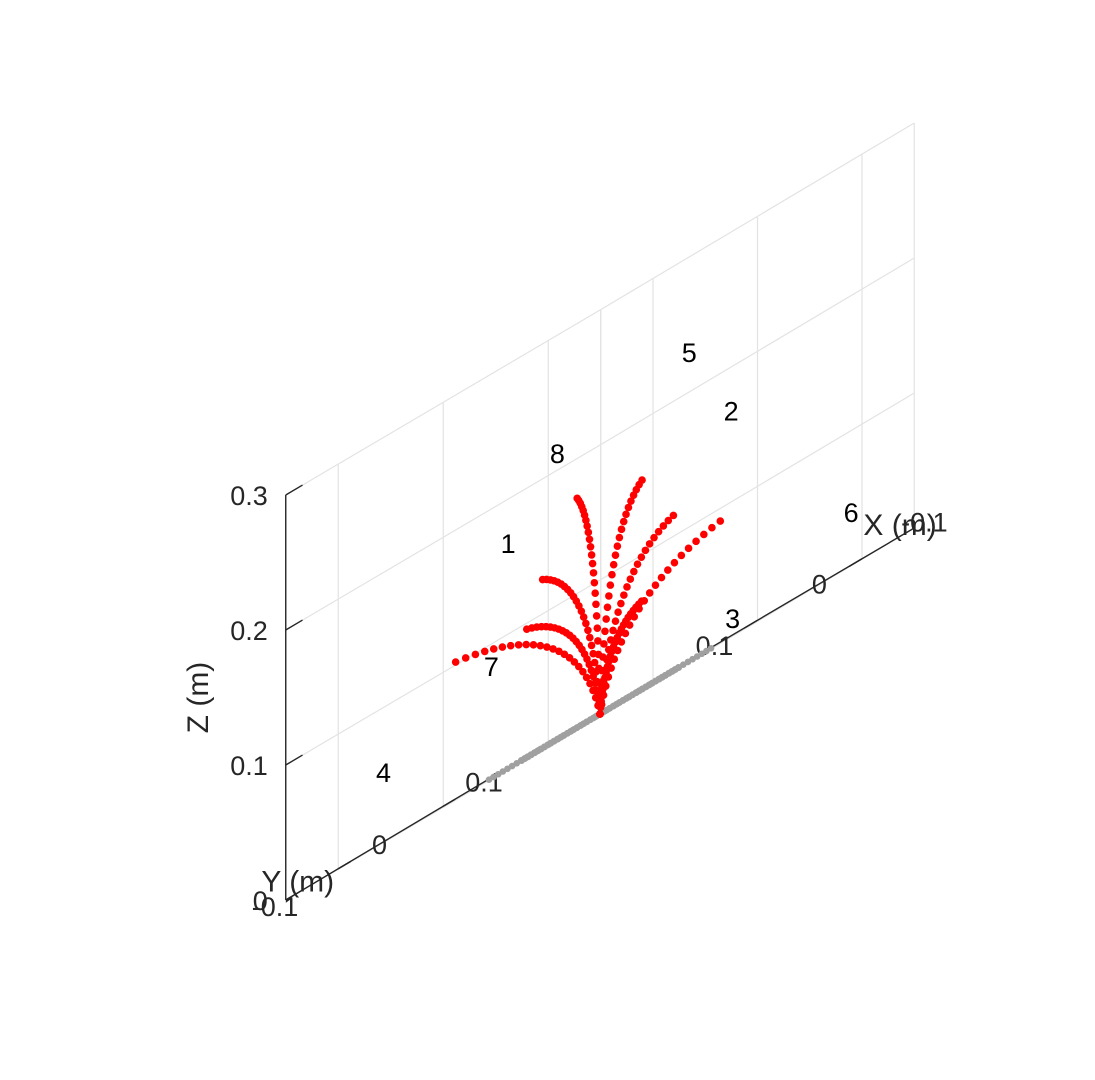  What do you see at coordinates (249, 631) in the screenshot?
I see `z-tick-label: 0.2` at bounding box center [249, 631].